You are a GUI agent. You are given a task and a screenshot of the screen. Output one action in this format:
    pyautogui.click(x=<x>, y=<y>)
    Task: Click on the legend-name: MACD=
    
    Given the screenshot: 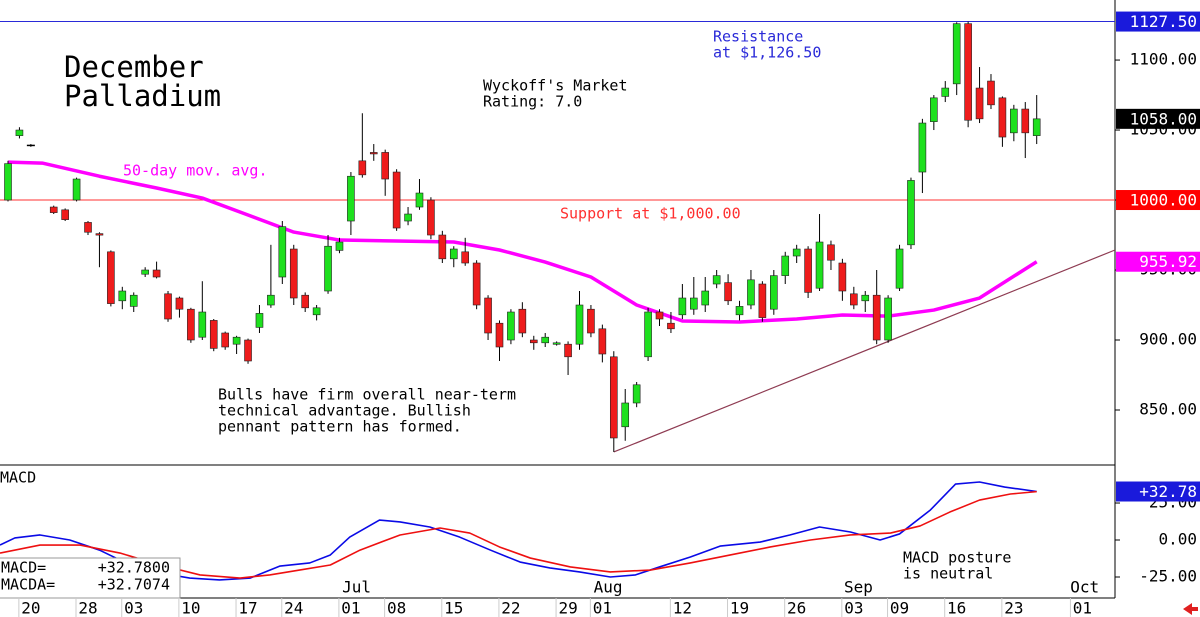 What is the action you would take?
    pyautogui.click(x=23, y=568)
    